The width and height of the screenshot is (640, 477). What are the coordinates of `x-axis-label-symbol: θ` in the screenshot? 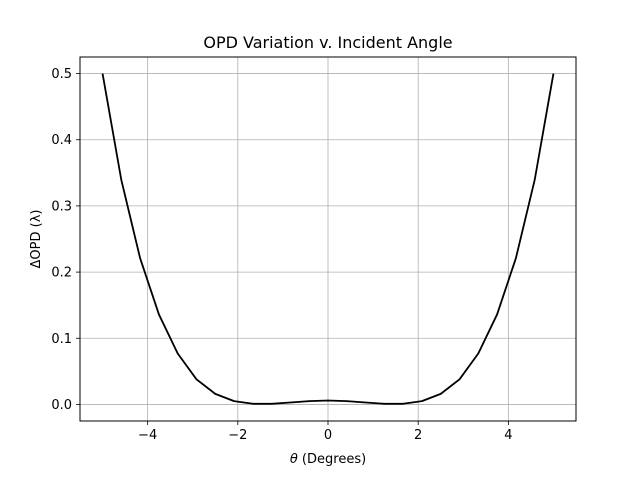 It's located at (294, 459).